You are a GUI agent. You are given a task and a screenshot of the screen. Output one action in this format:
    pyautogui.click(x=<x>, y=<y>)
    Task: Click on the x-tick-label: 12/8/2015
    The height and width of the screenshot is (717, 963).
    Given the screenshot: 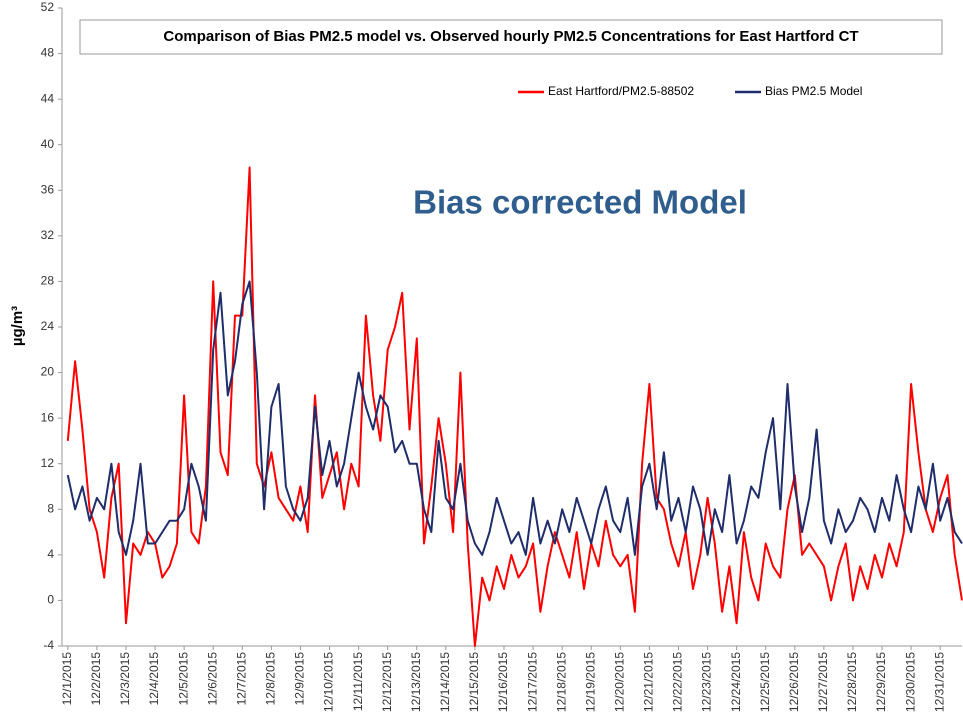 What is the action you would take?
    pyautogui.click(x=271, y=679)
    